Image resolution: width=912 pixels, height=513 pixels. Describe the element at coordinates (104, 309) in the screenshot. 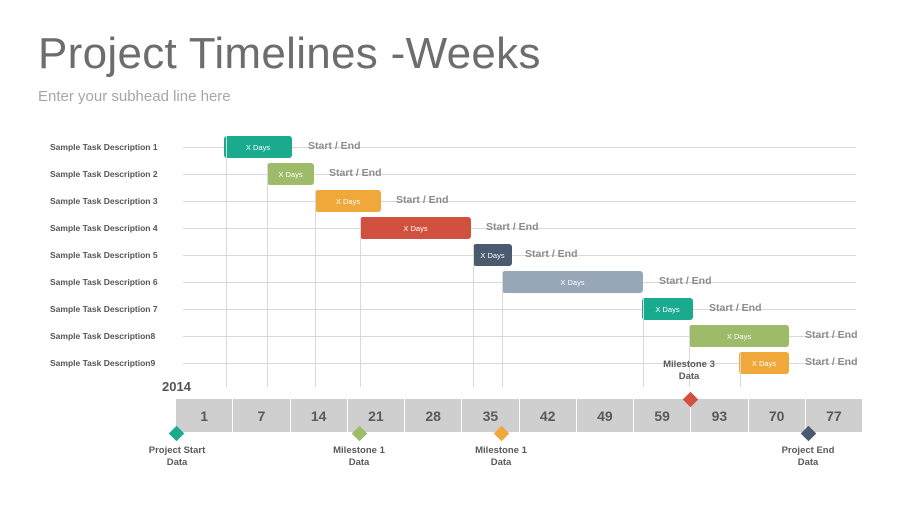

I see `task-label: Sample Task Description 7` at that location.